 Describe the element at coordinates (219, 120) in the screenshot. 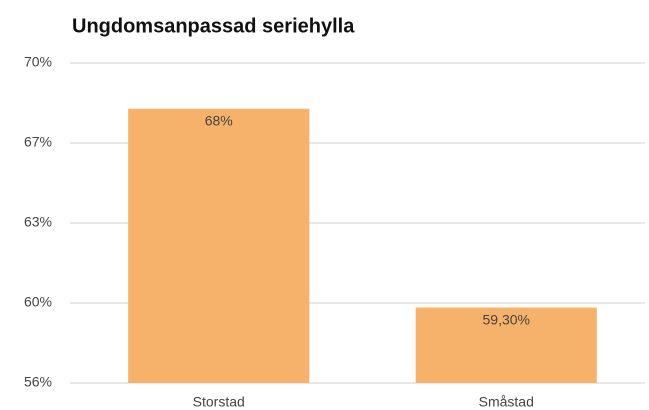

I see `data-label: 68%` at that location.